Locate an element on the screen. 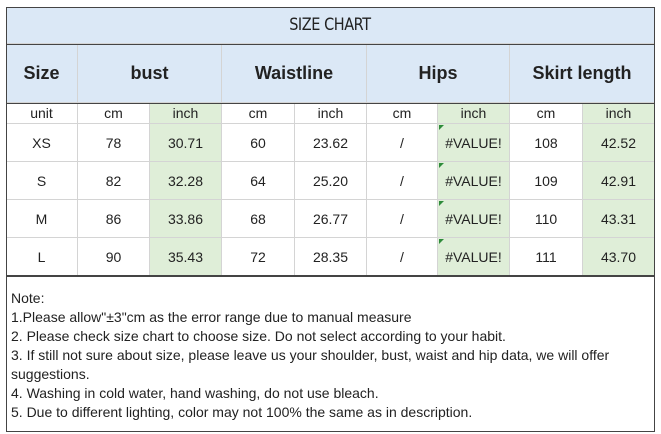  data-cell: 109 is located at coordinates (546, 181).